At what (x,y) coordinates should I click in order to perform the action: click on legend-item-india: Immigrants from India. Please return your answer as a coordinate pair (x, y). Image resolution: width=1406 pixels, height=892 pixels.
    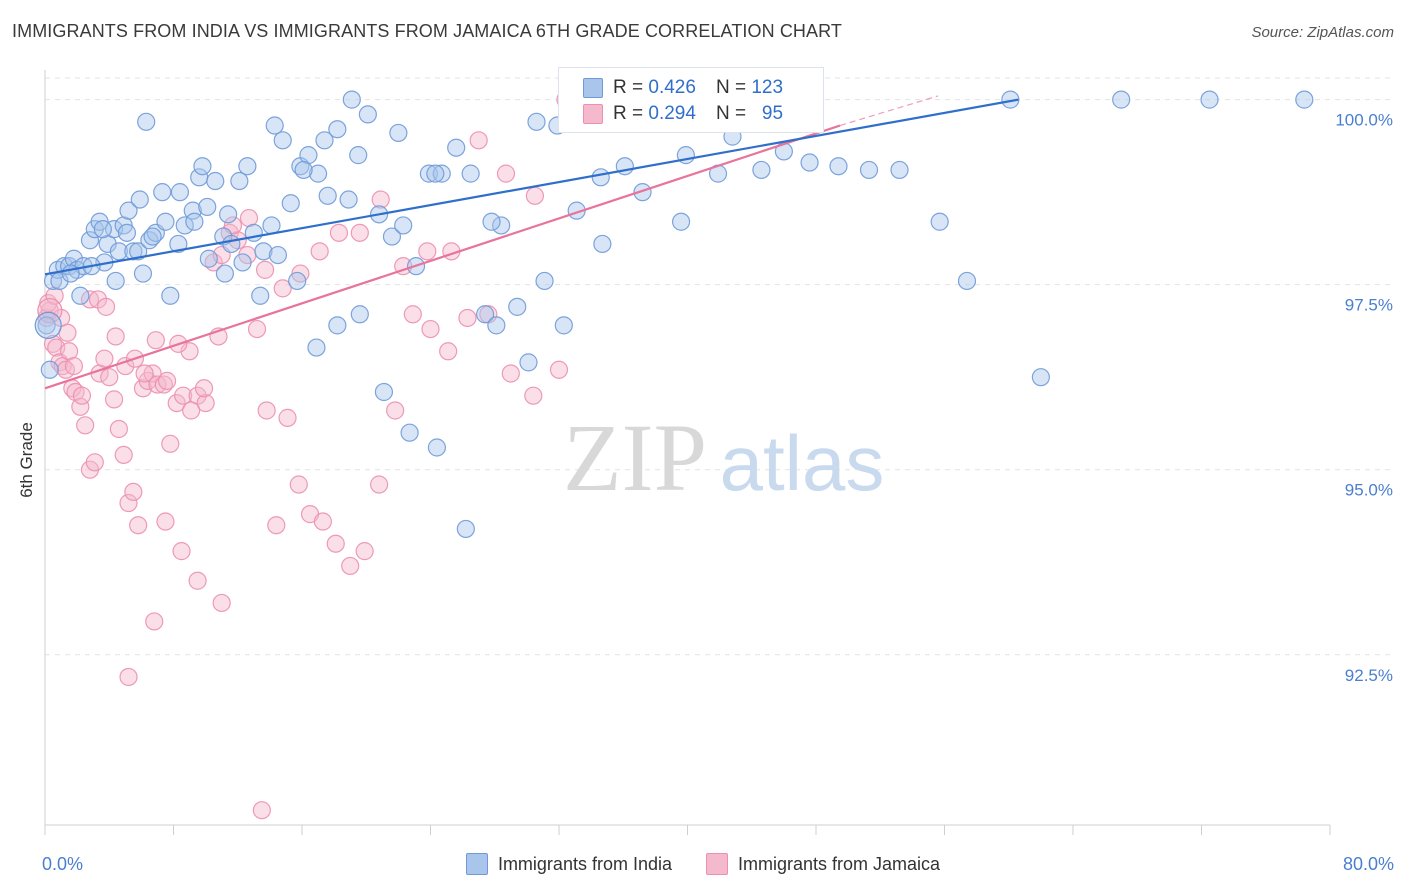
    Looking at the image, I should click on (568, 864).